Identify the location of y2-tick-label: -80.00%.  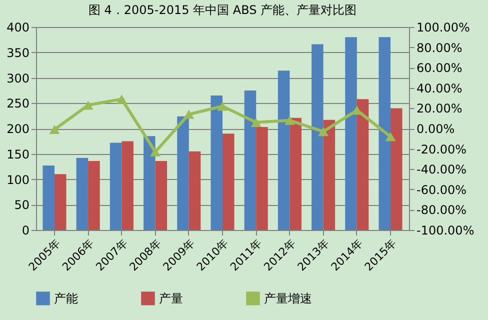
(441, 210).